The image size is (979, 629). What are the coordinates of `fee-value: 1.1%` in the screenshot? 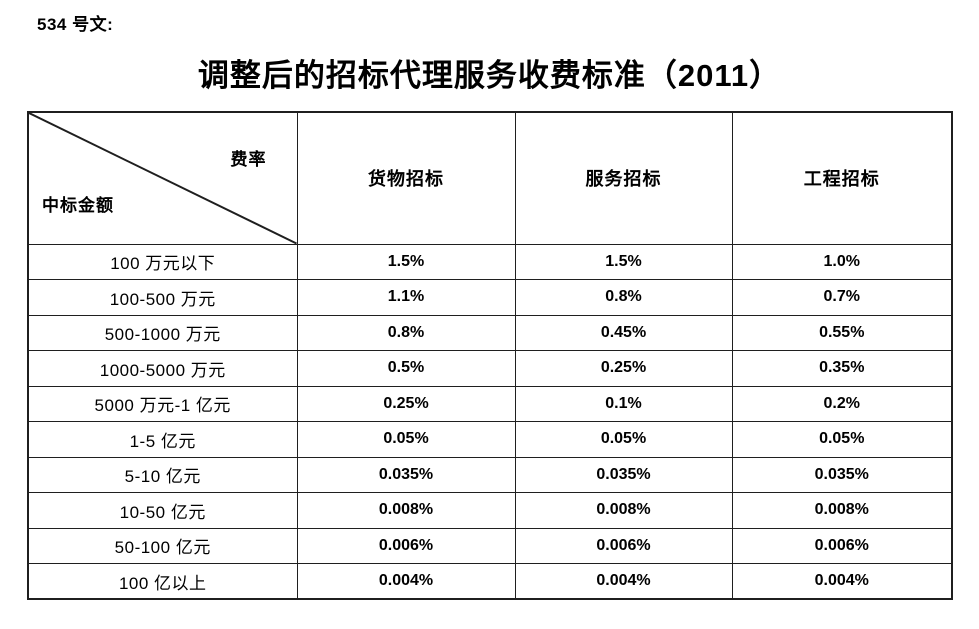 It's located at (406, 297).